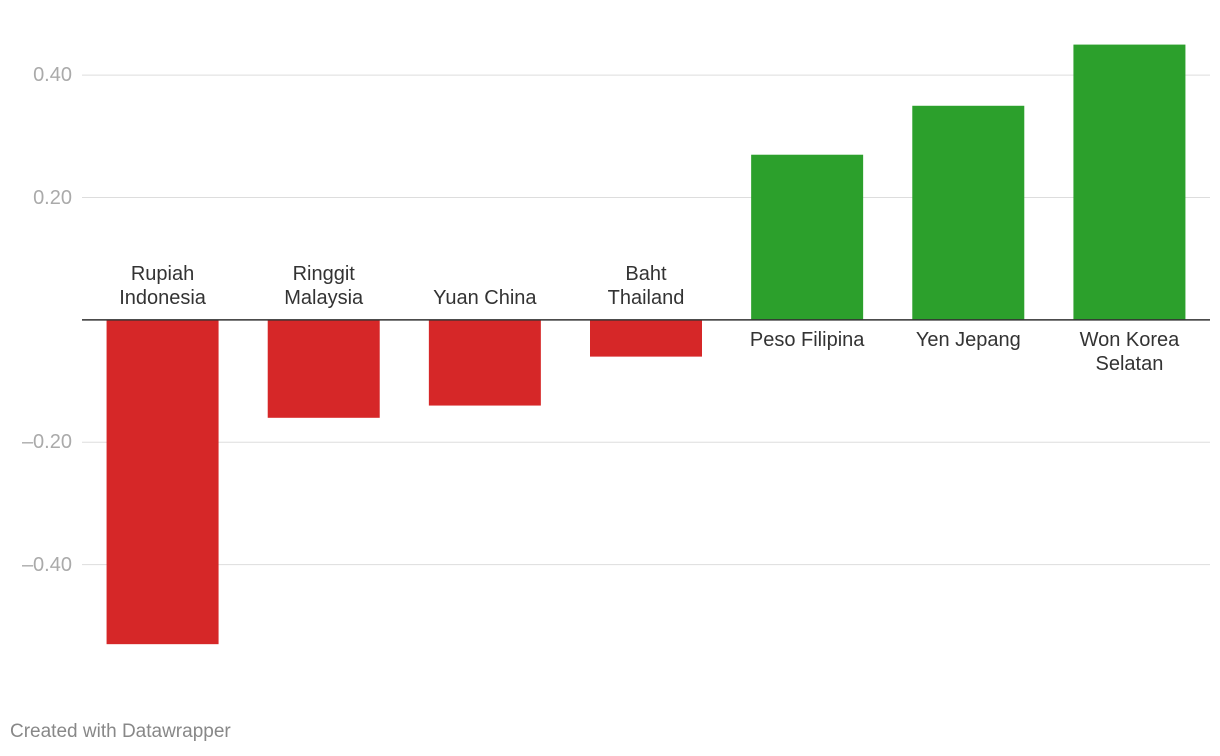 This screenshot has width=1220, height=756. I want to click on credit: Created with Datawrapper, so click(120, 731).